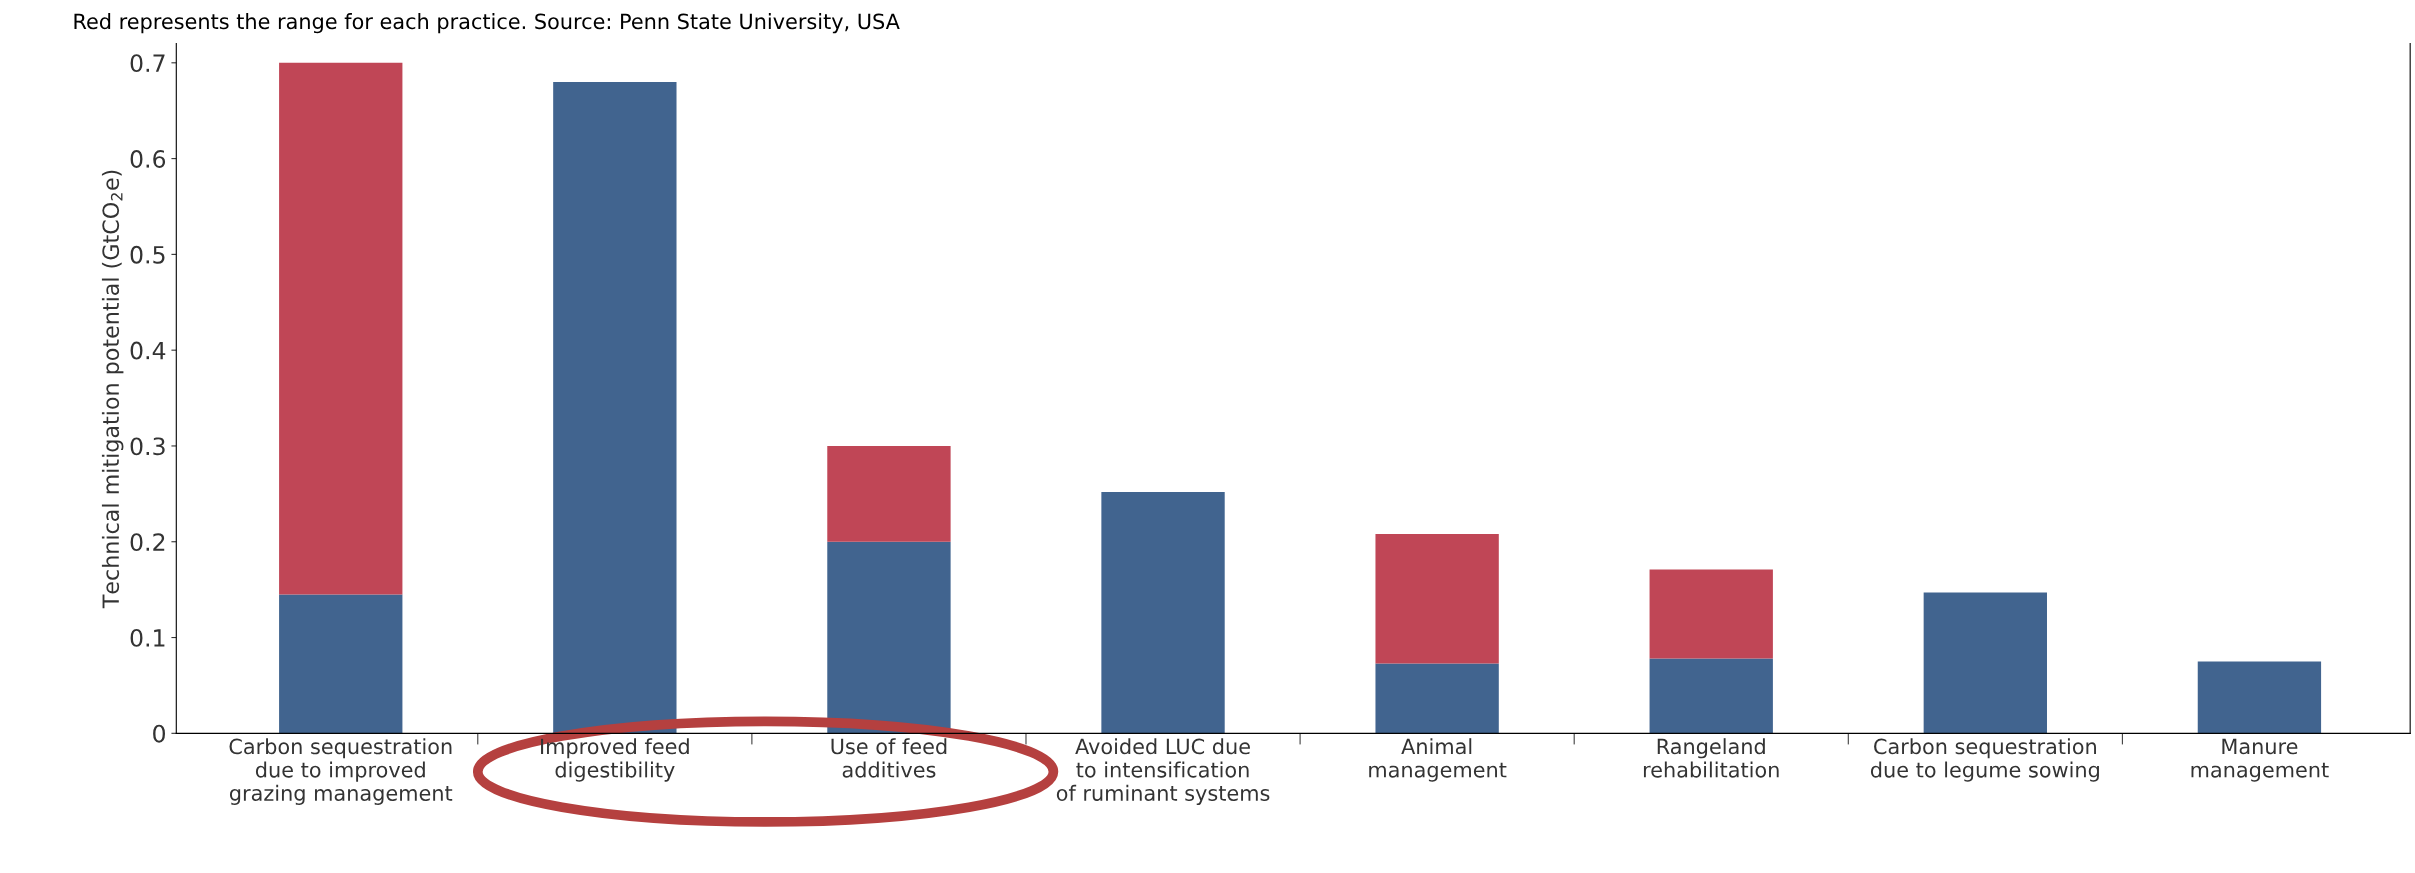  I want to click on x-tick-label: Avoided LUC due to intensification of ruminant systems, so click(1163, 771).